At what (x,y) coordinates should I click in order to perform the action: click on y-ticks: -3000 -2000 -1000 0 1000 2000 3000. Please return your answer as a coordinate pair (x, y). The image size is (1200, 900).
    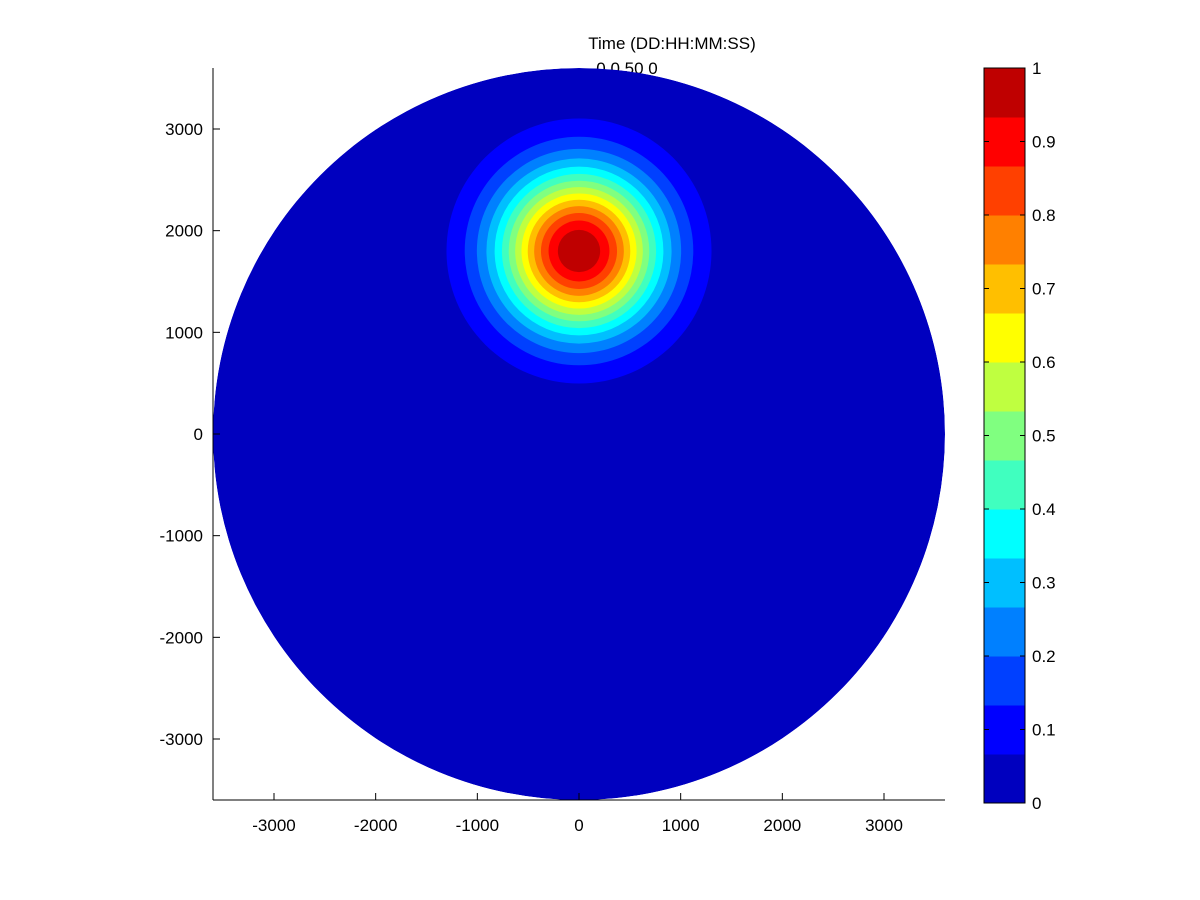
    Looking at the image, I should click on (190, 434).